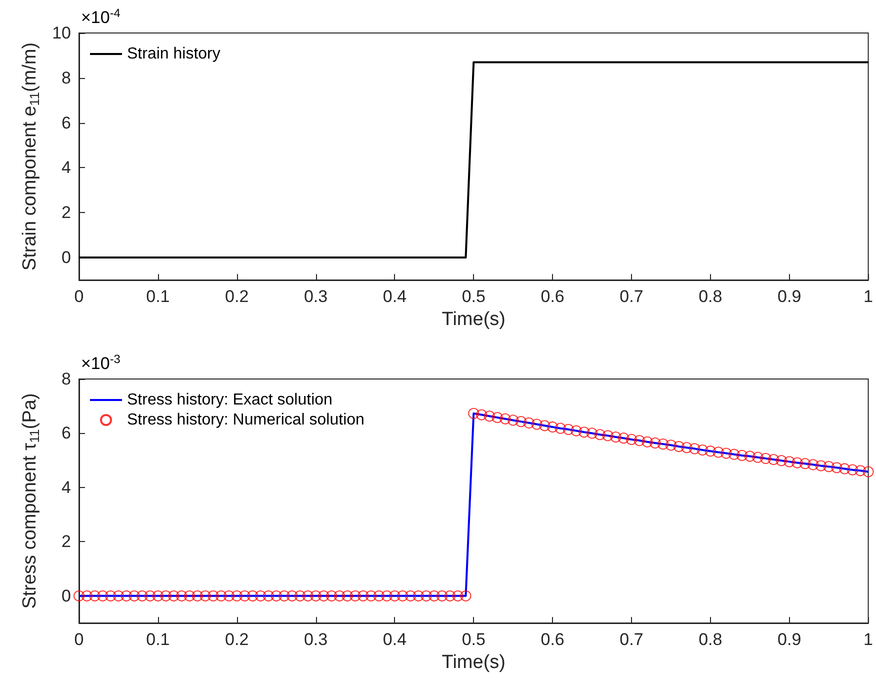  Describe the element at coordinates (245, 420) in the screenshot. I see `legend-label: Stress history: Numerical solution` at that location.